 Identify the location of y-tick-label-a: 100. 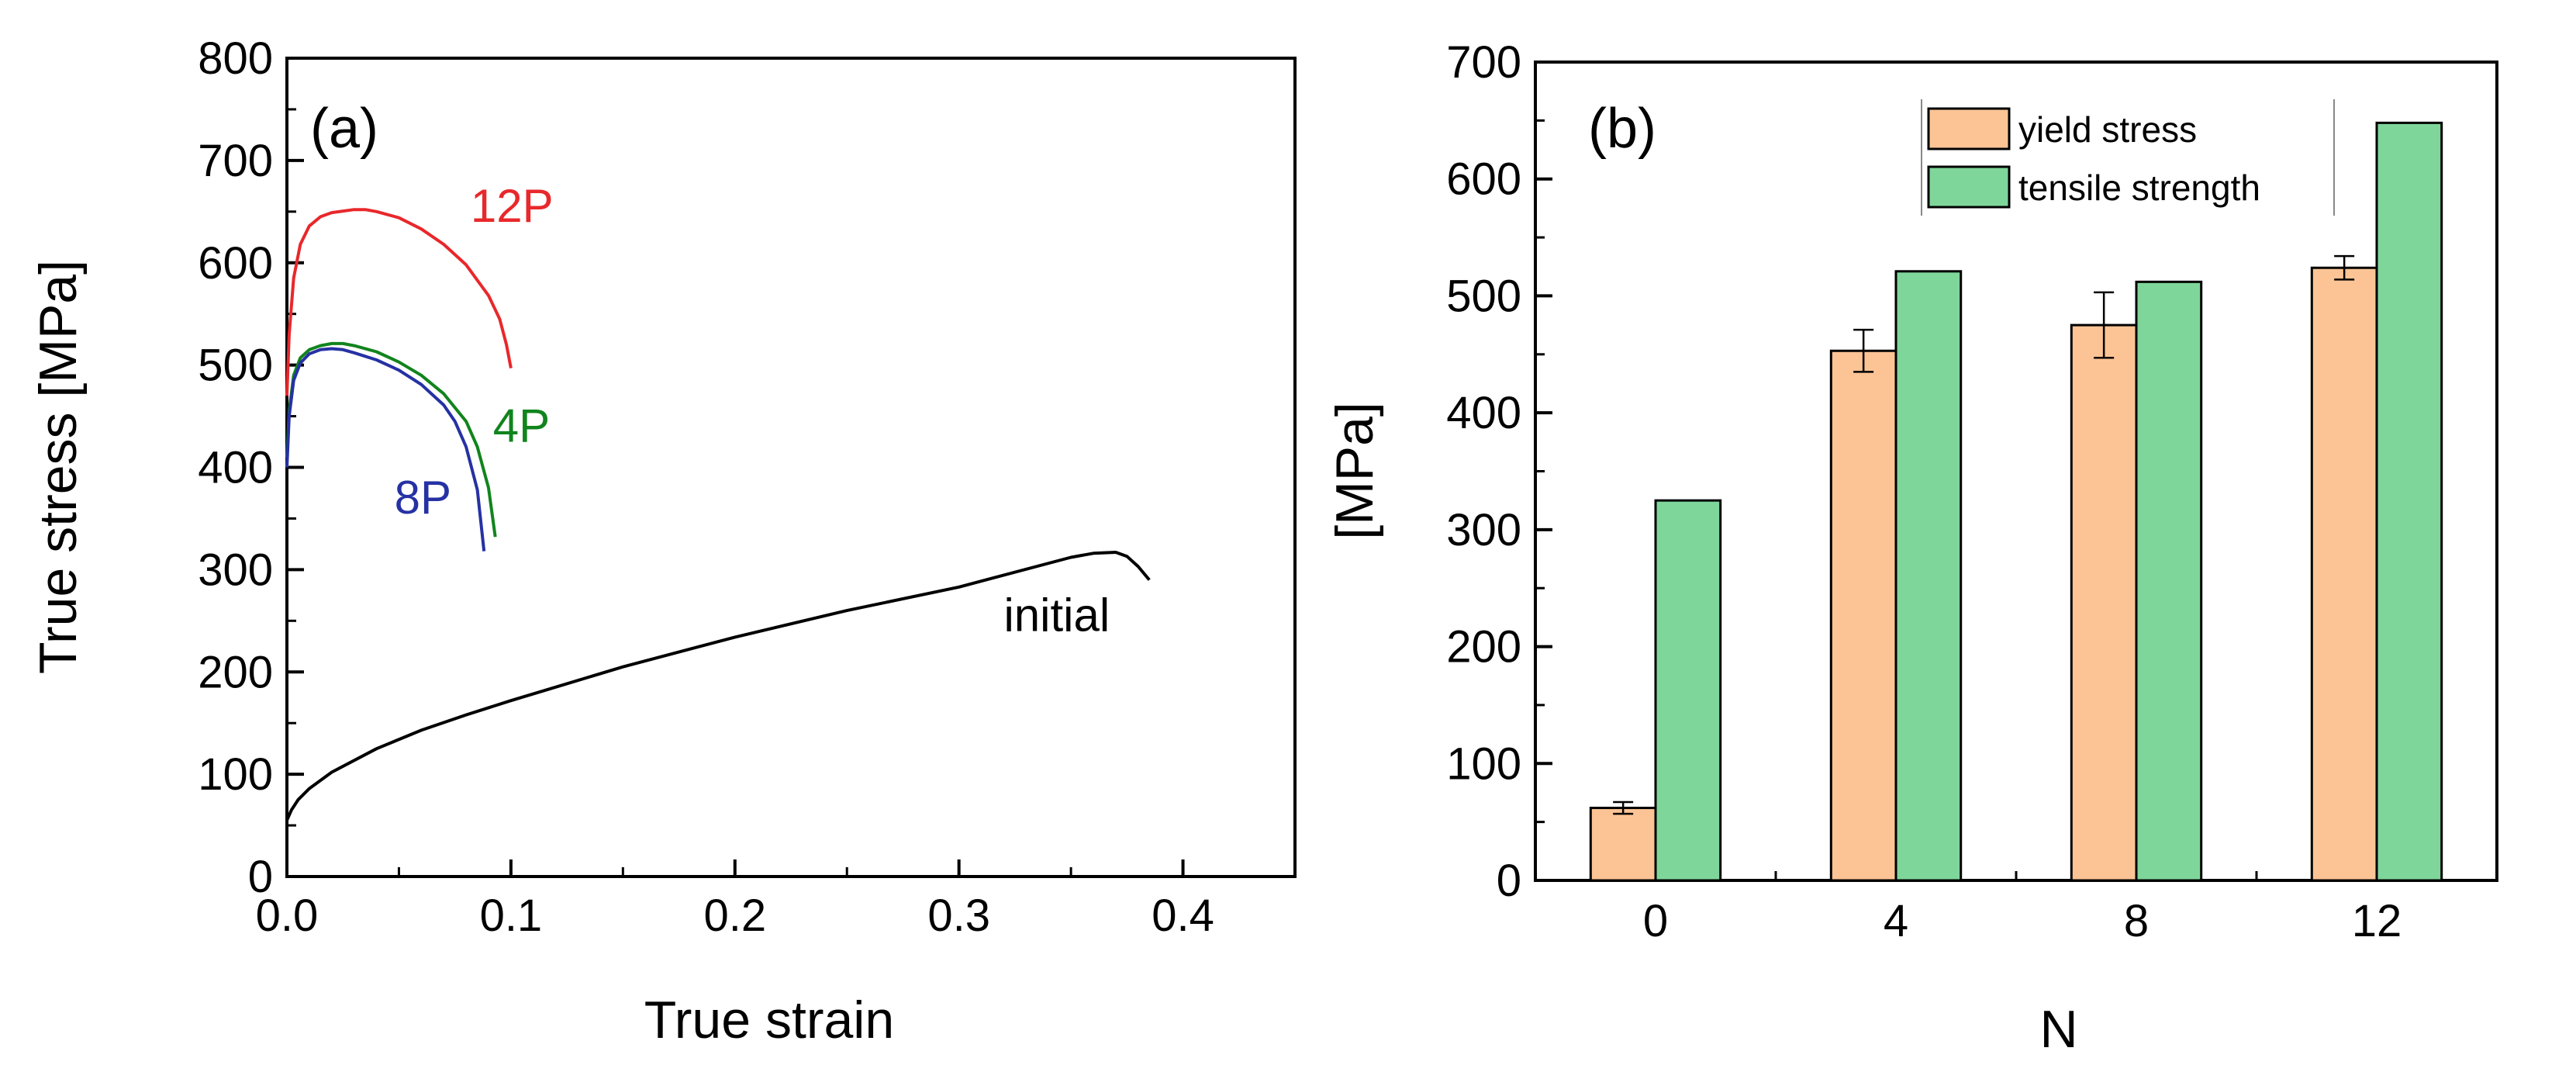
(236, 774).